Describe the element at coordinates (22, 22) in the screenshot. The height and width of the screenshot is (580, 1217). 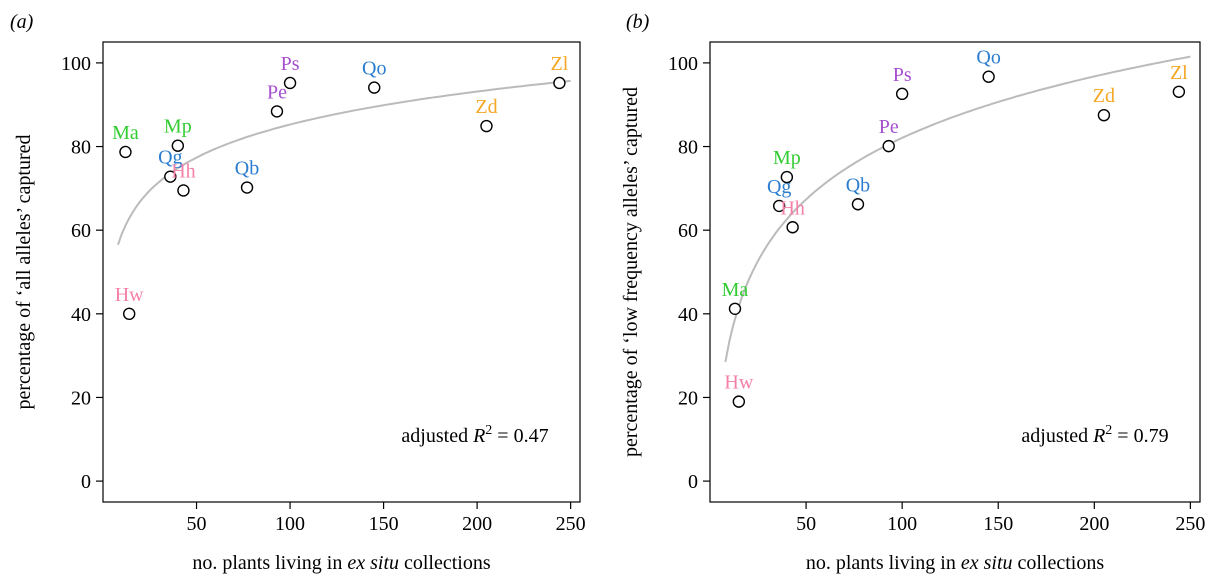
I see `panel-label: (a)` at that location.